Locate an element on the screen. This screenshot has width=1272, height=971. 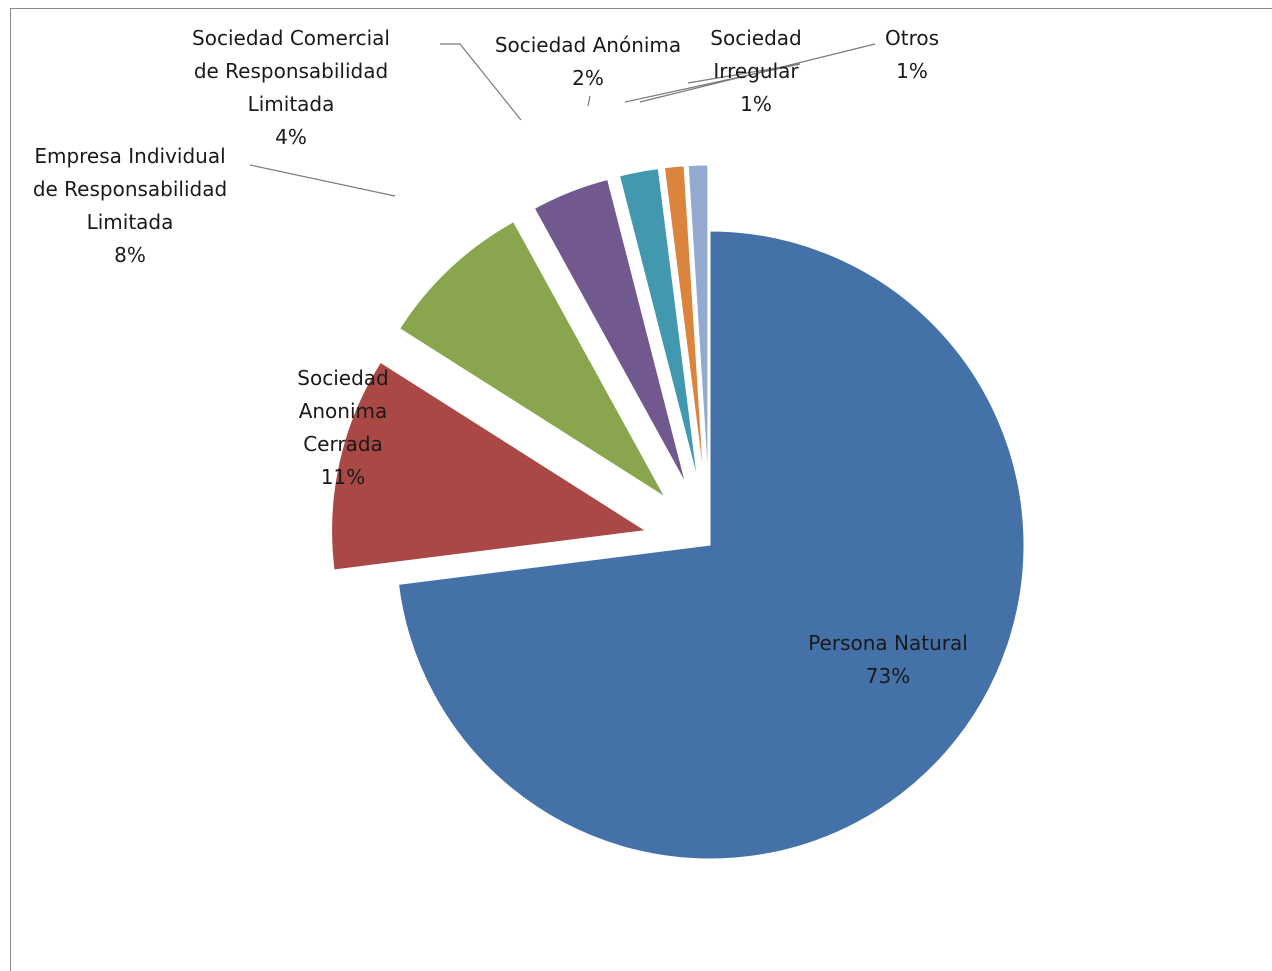
slice-label-line-sociedad-anonima: Sociedad Anónima is located at coordinates (588, 45).